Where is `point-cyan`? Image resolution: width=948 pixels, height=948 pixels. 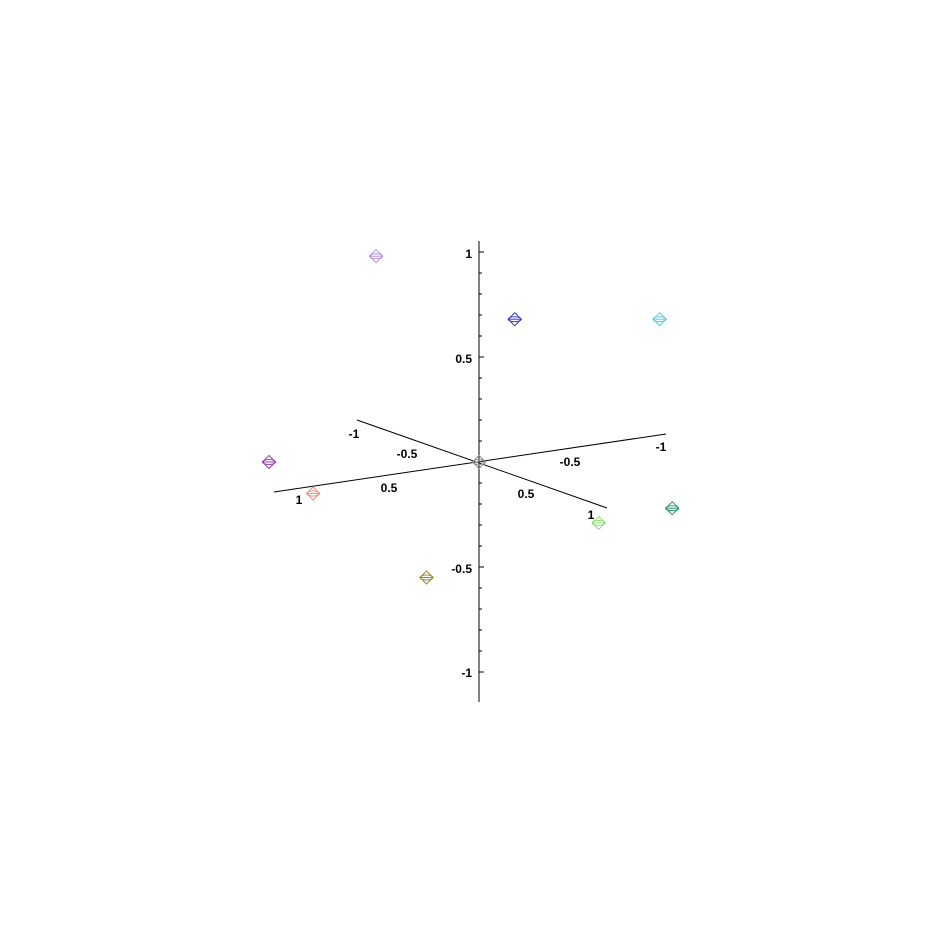 point-cyan is located at coordinates (659, 319).